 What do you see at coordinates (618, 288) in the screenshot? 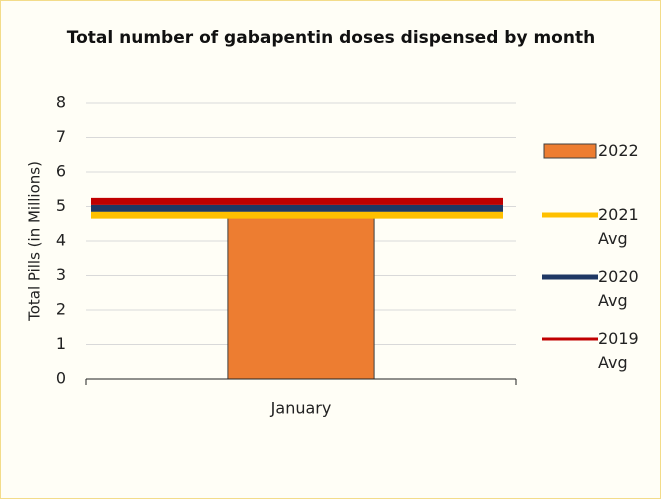
I see `legend-label: 2020 Avg` at bounding box center [618, 288].